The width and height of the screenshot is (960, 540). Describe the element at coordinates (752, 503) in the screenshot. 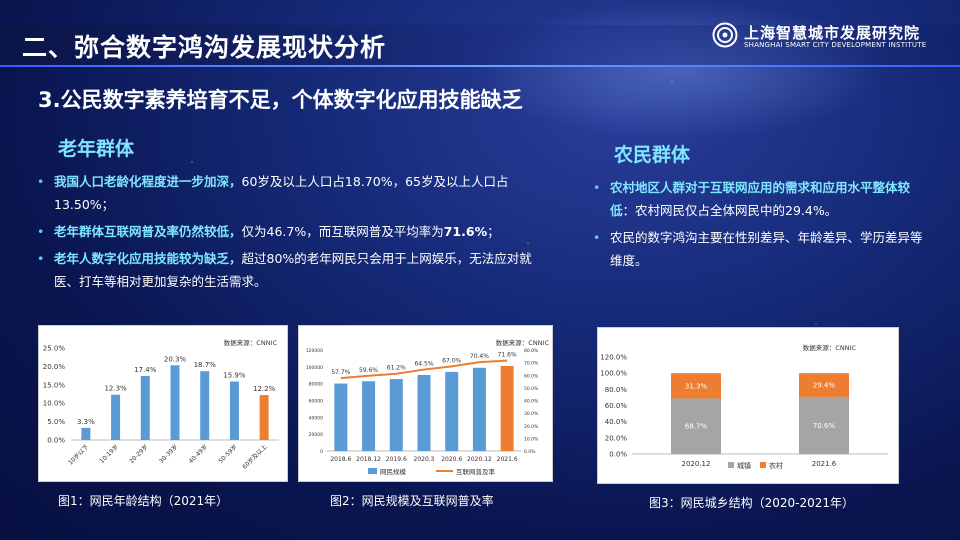

I see `figure3-caption: 图3：网民城乡结构（2020-2021年）` at that location.